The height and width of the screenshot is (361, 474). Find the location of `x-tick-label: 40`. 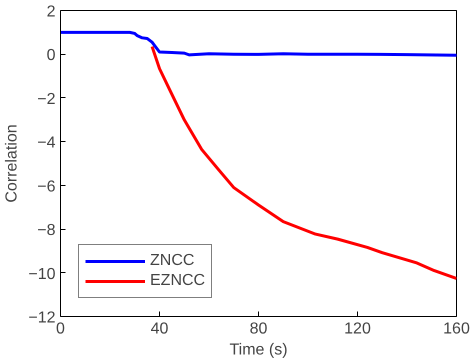

x-tick-label: 40 is located at coordinates (159, 329).